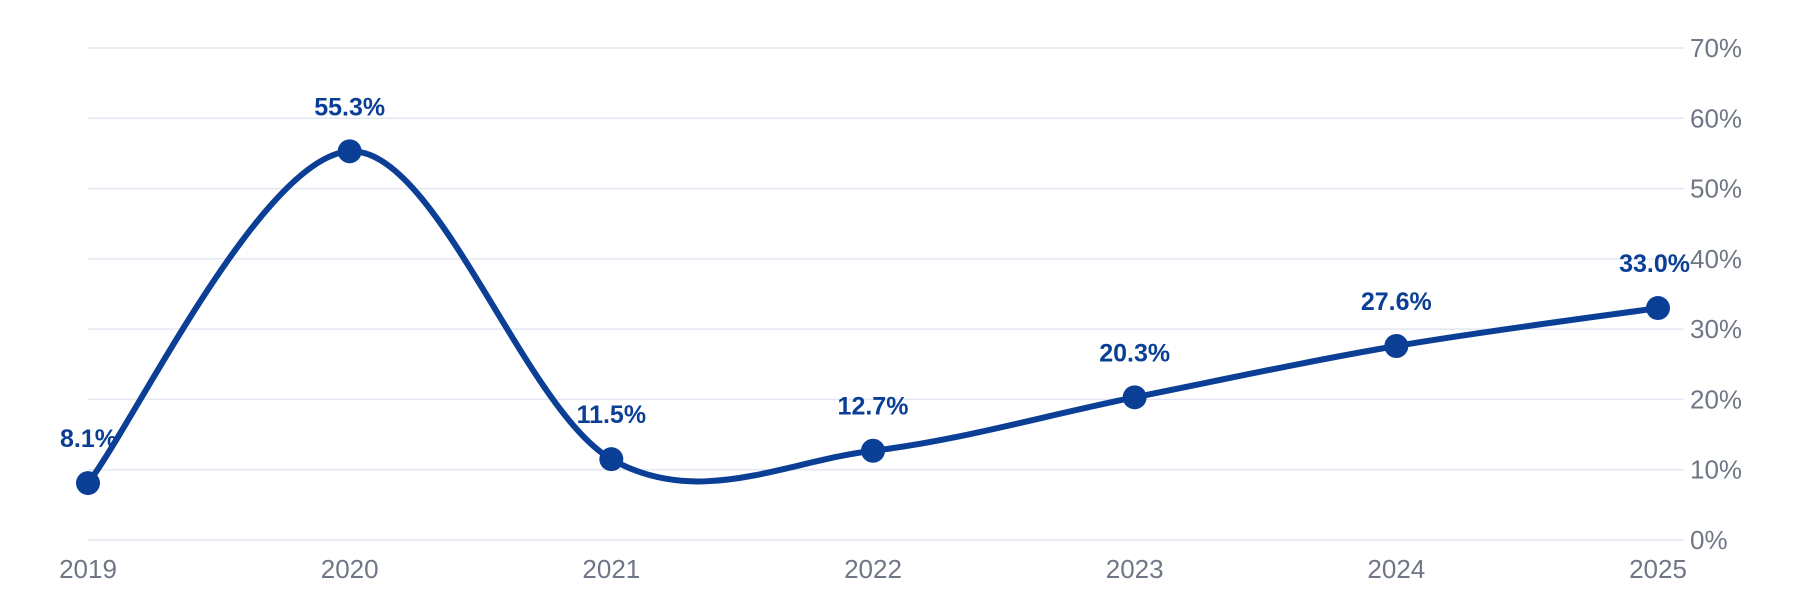 This screenshot has width=1820, height=600. I want to click on x-axis-ticks: 2019 2020 2021 2022 2023 2024 2025, so click(873, 569).